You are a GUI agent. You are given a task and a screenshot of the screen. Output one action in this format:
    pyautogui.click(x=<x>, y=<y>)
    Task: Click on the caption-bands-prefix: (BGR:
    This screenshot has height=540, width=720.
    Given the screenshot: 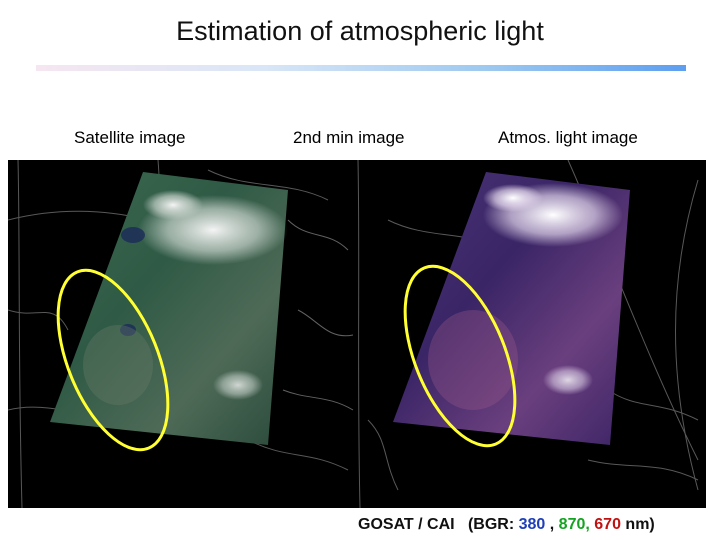 What is the action you would take?
    pyautogui.click(x=491, y=524)
    